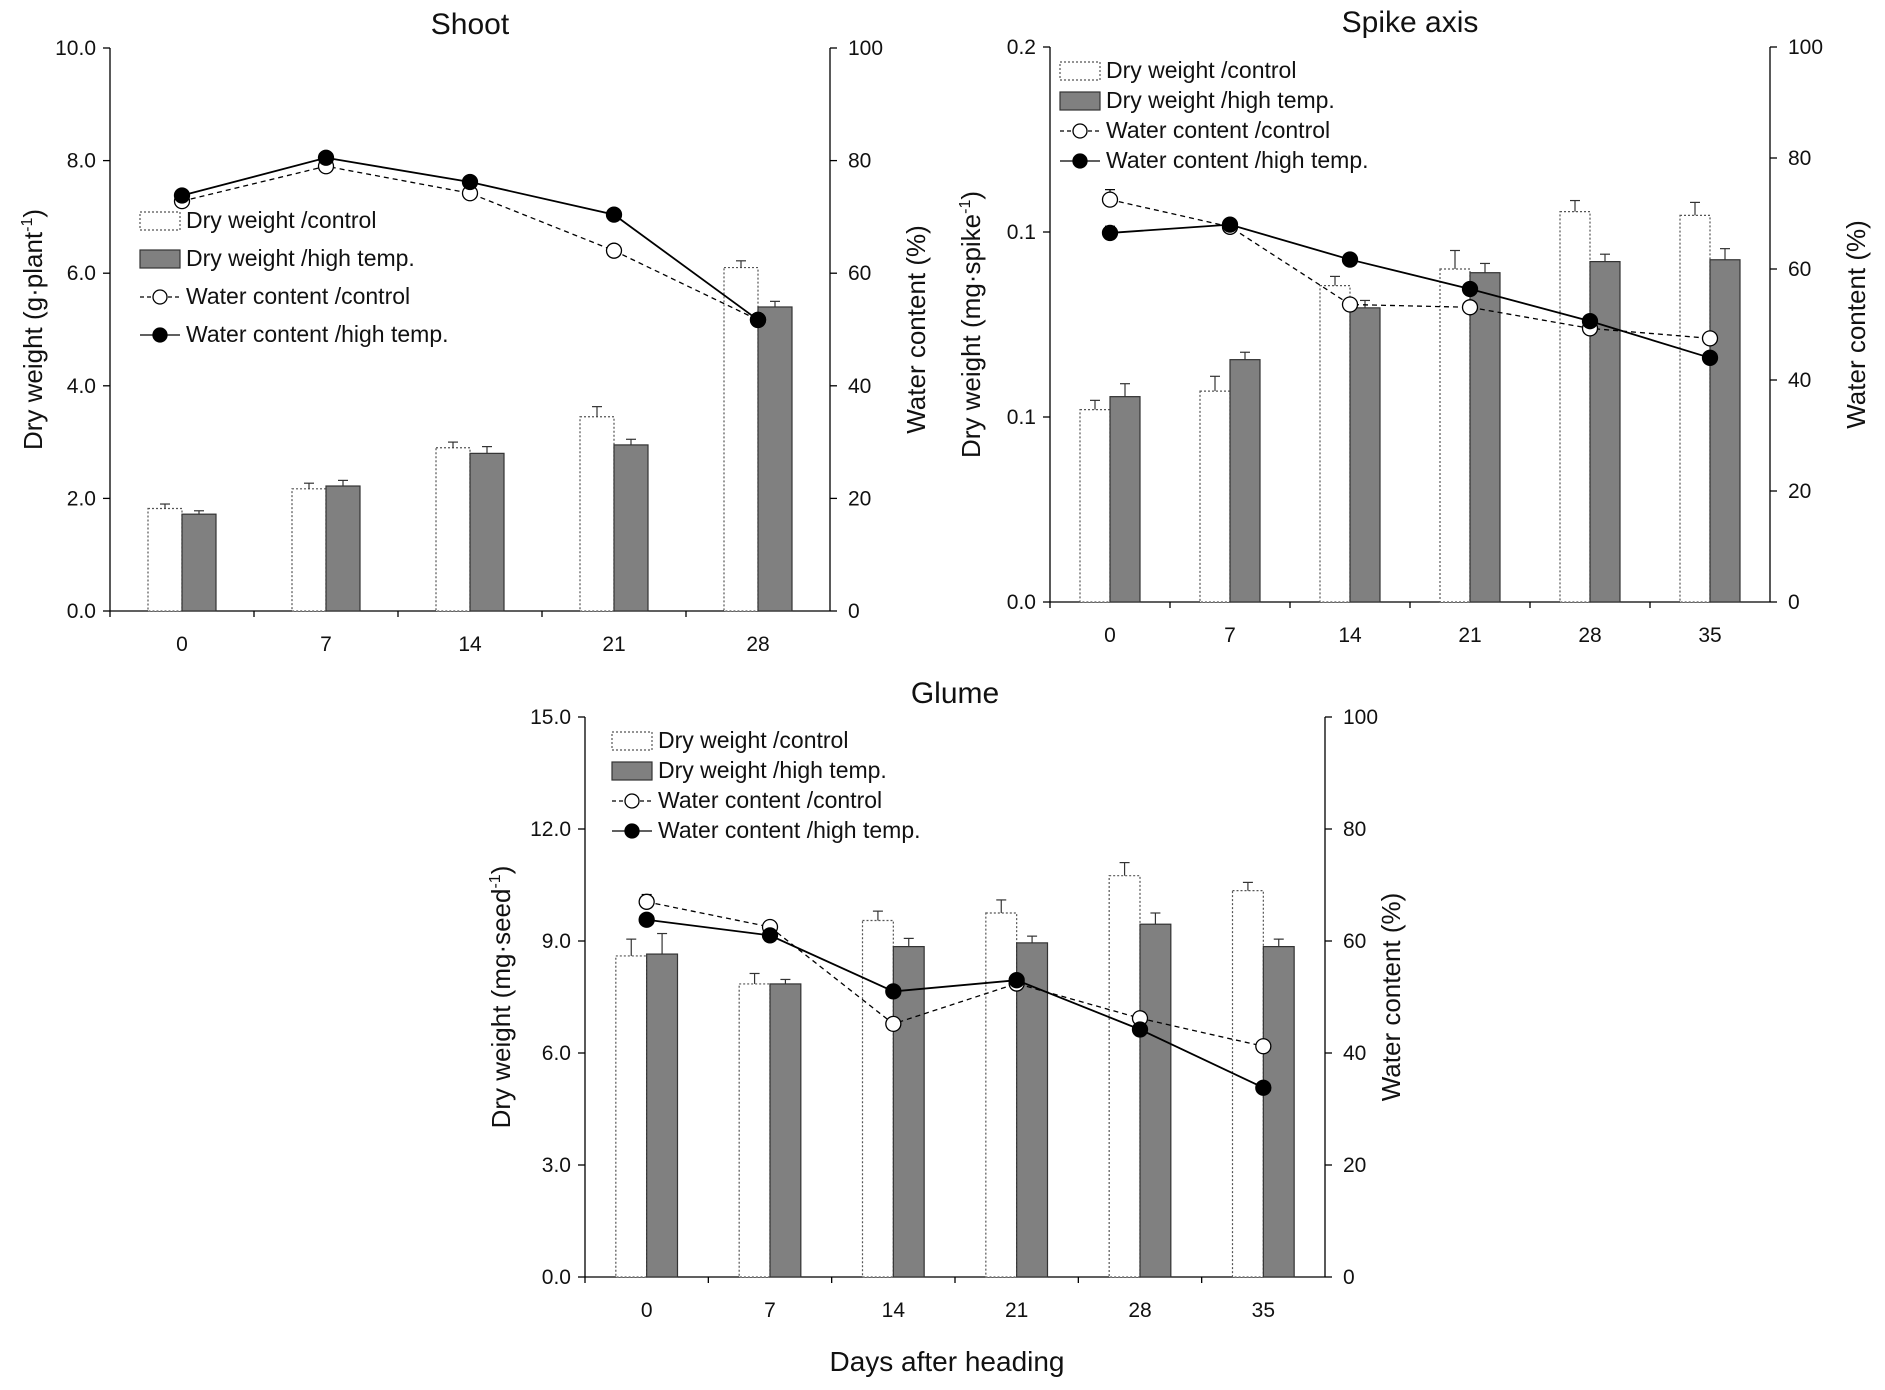  Describe the element at coordinates (1410, 22) in the screenshot. I see `chart-title: Spike axis` at that location.